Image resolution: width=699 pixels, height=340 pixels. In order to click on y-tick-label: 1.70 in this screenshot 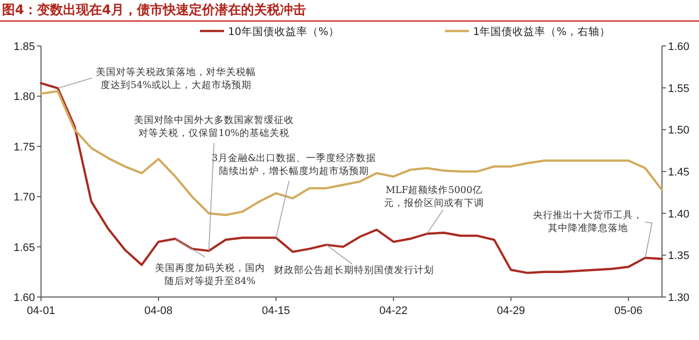, I will do `click(24, 198)`.